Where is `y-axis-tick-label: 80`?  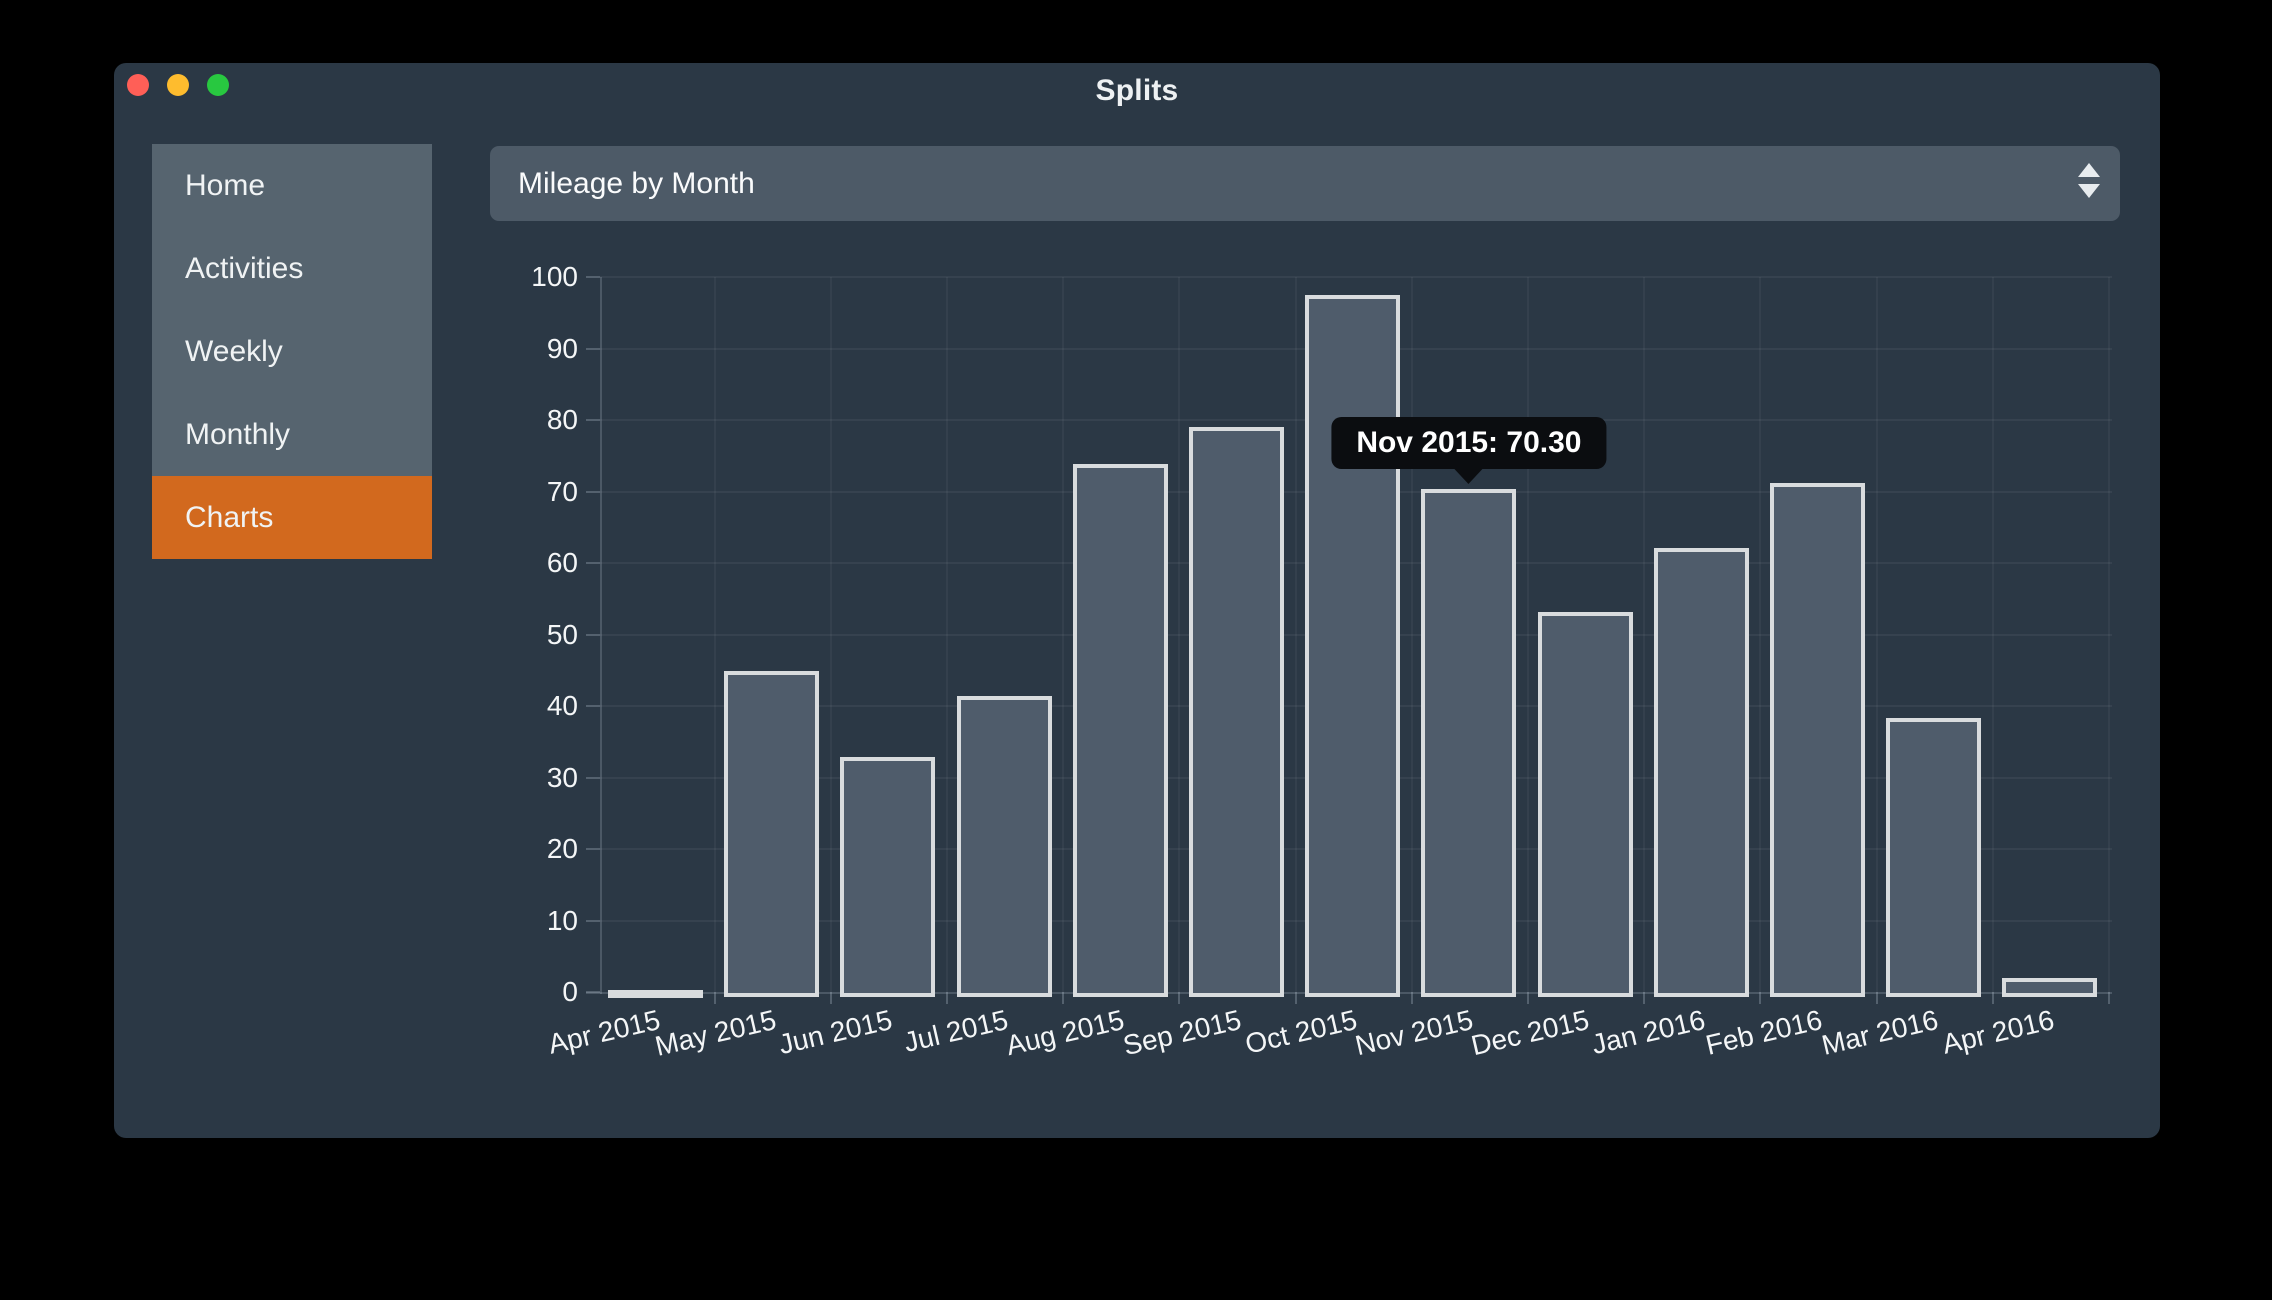
y-axis-tick-label: 80 is located at coordinates (562, 419).